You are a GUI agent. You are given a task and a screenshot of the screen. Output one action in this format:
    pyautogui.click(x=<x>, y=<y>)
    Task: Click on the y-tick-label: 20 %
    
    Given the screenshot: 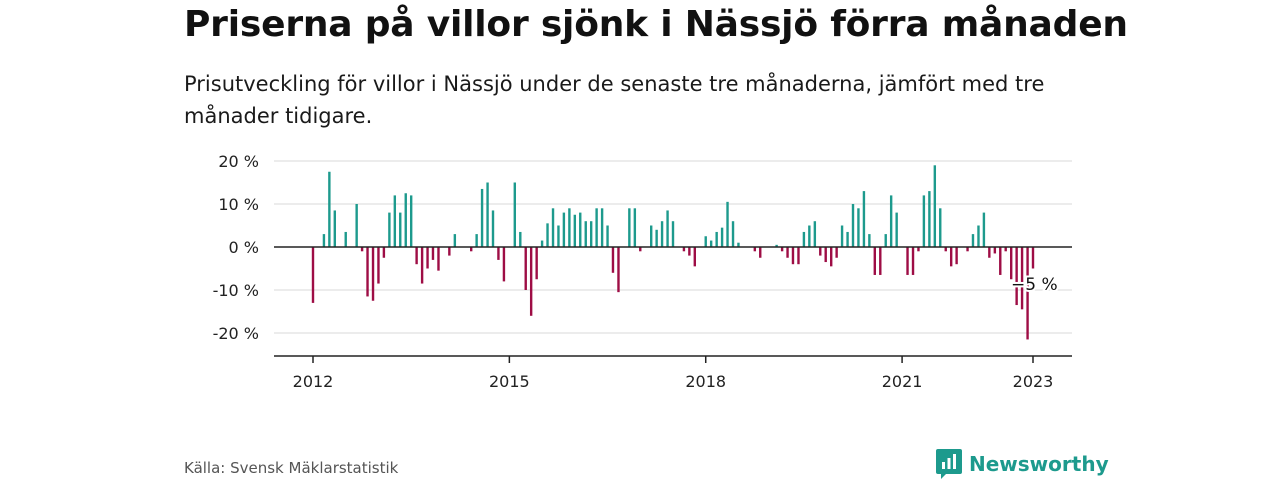 What is the action you would take?
    pyautogui.click(x=238, y=161)
    